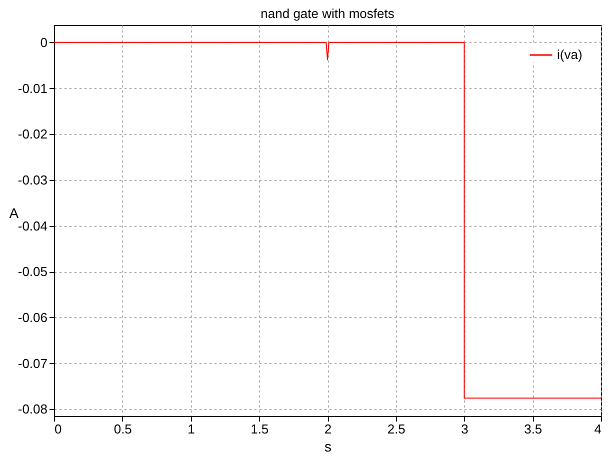  What do you see at coordinates (328, 429) in the screenshot?
I see `x-tick-label: 2` at bounding box center [328, 429].